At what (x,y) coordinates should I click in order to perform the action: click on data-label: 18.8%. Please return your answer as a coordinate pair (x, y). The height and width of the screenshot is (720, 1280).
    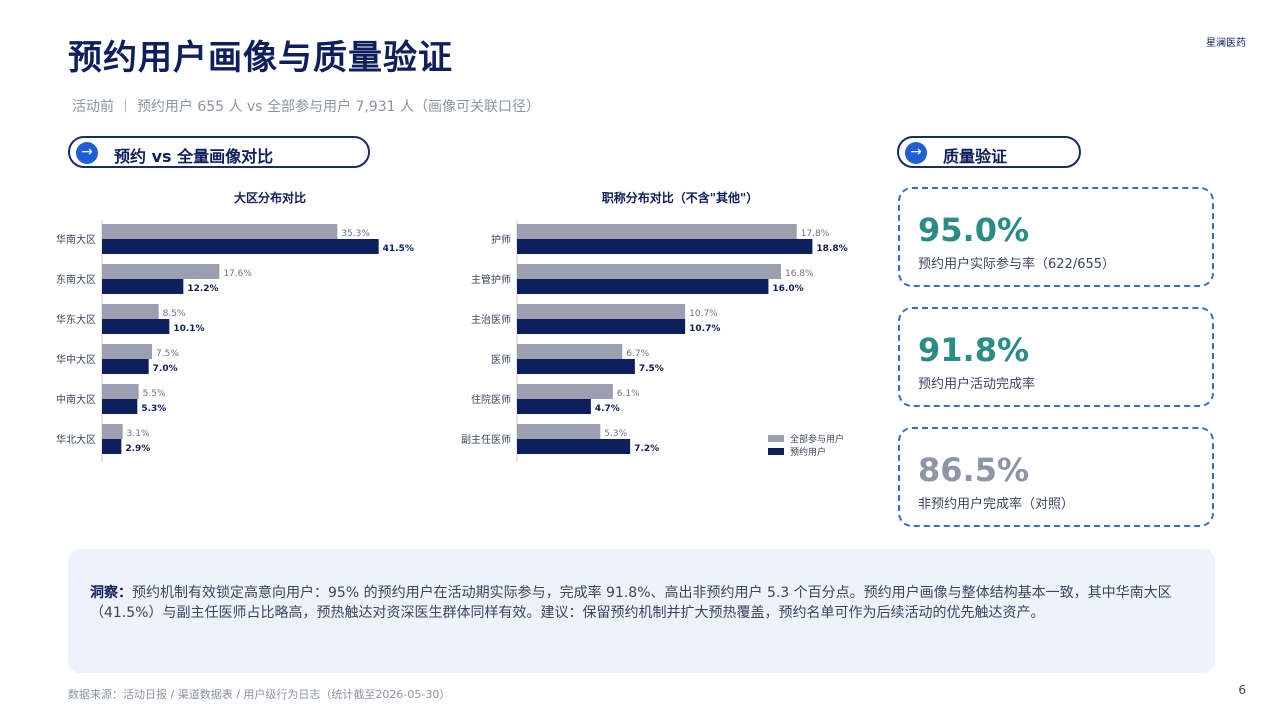
    Looking at the image, I should click on (831, 249).